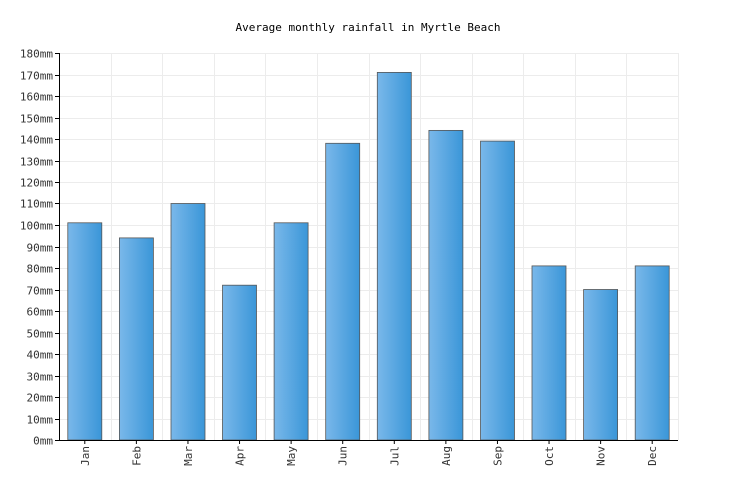  Describe the element at coordinates (40, 377) in the screenshot. I see `y-tick-label: 30mm` at that location.